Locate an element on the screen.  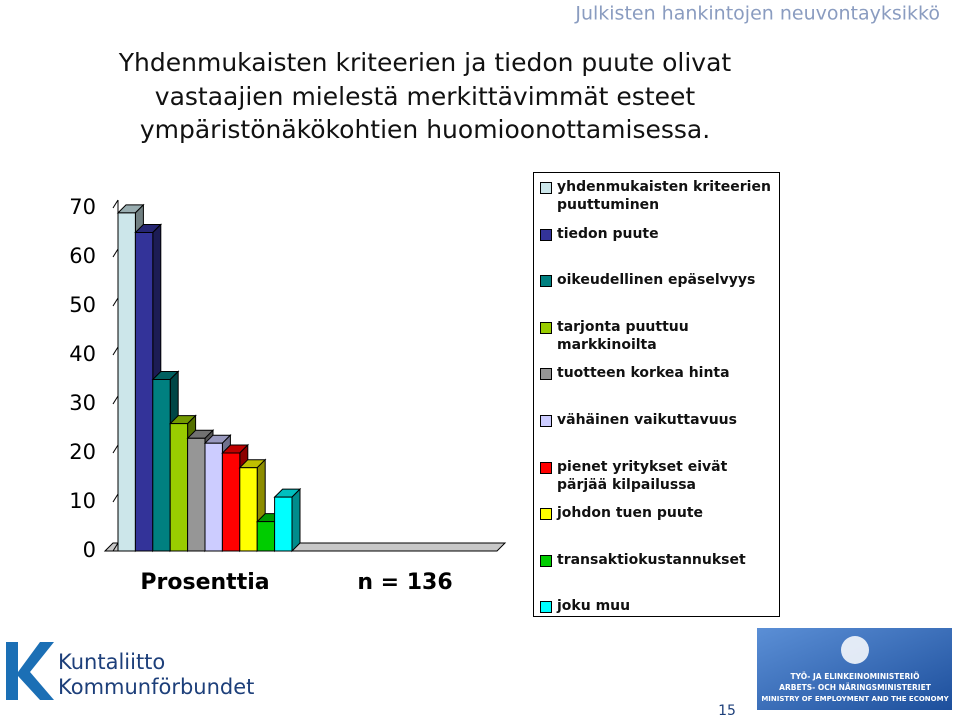
legend-label: vähäinen vaikuttavuus is located at coordinates (647, 420).